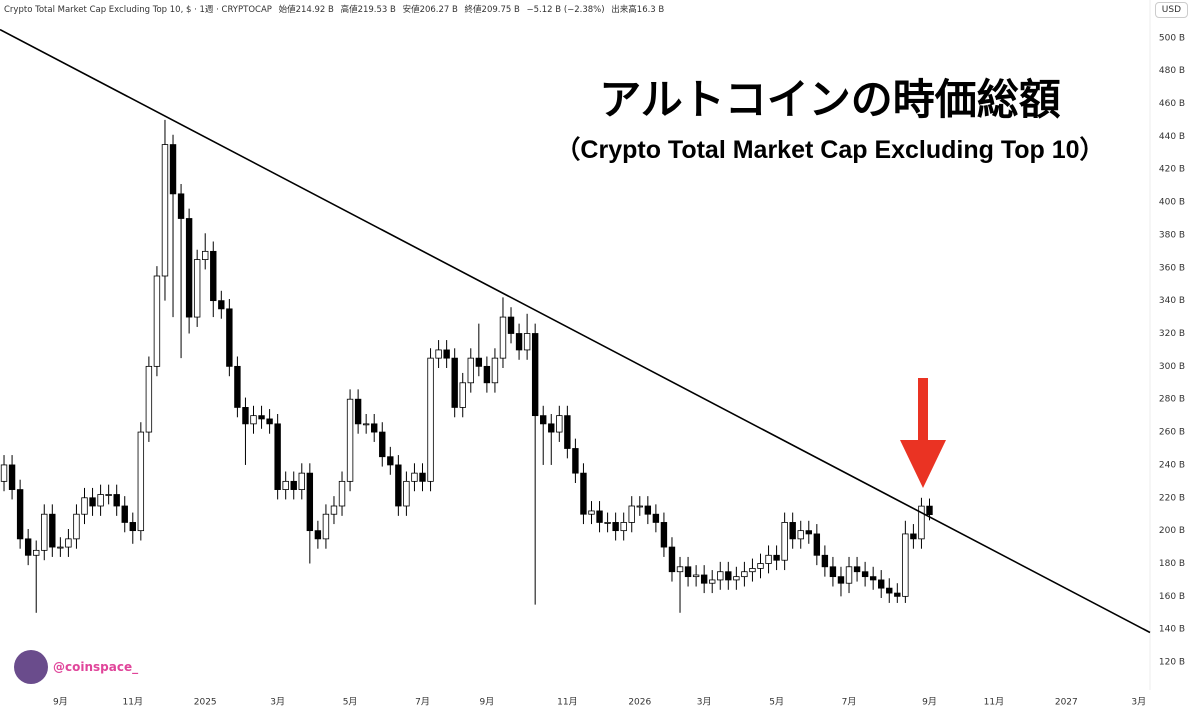 This screenshot has width=1200, height=711. I want to click on y-tick-label: 420 B, so click(1172, 170).